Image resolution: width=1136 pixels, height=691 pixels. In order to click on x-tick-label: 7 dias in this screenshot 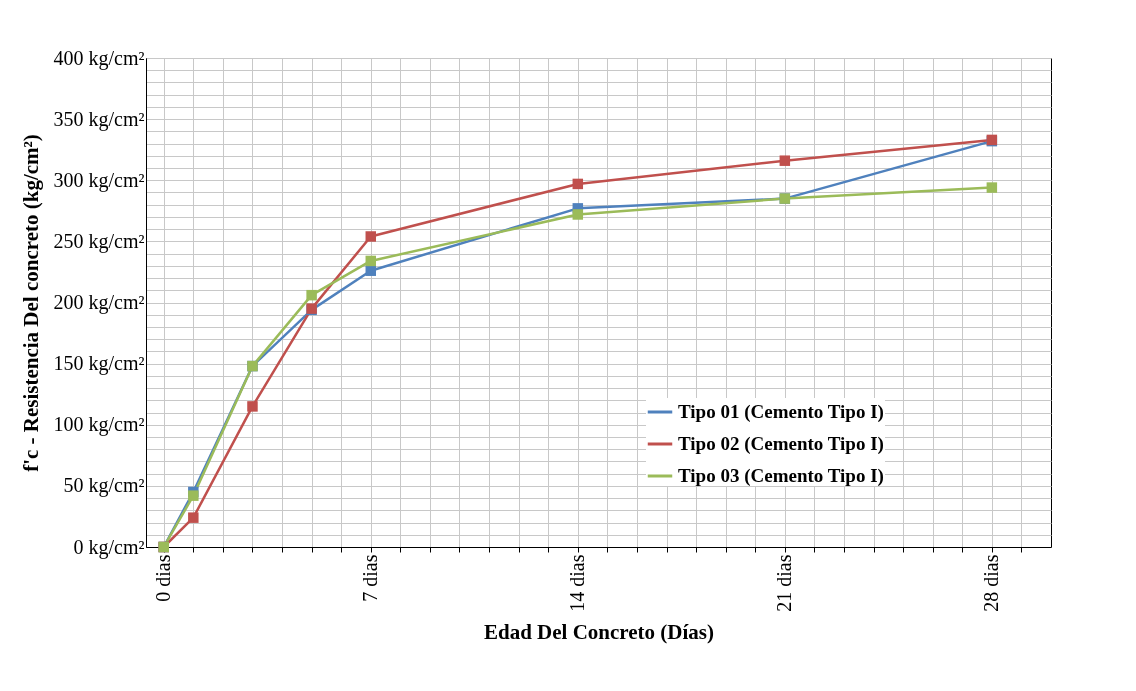, I will do `click(370, 578)`.